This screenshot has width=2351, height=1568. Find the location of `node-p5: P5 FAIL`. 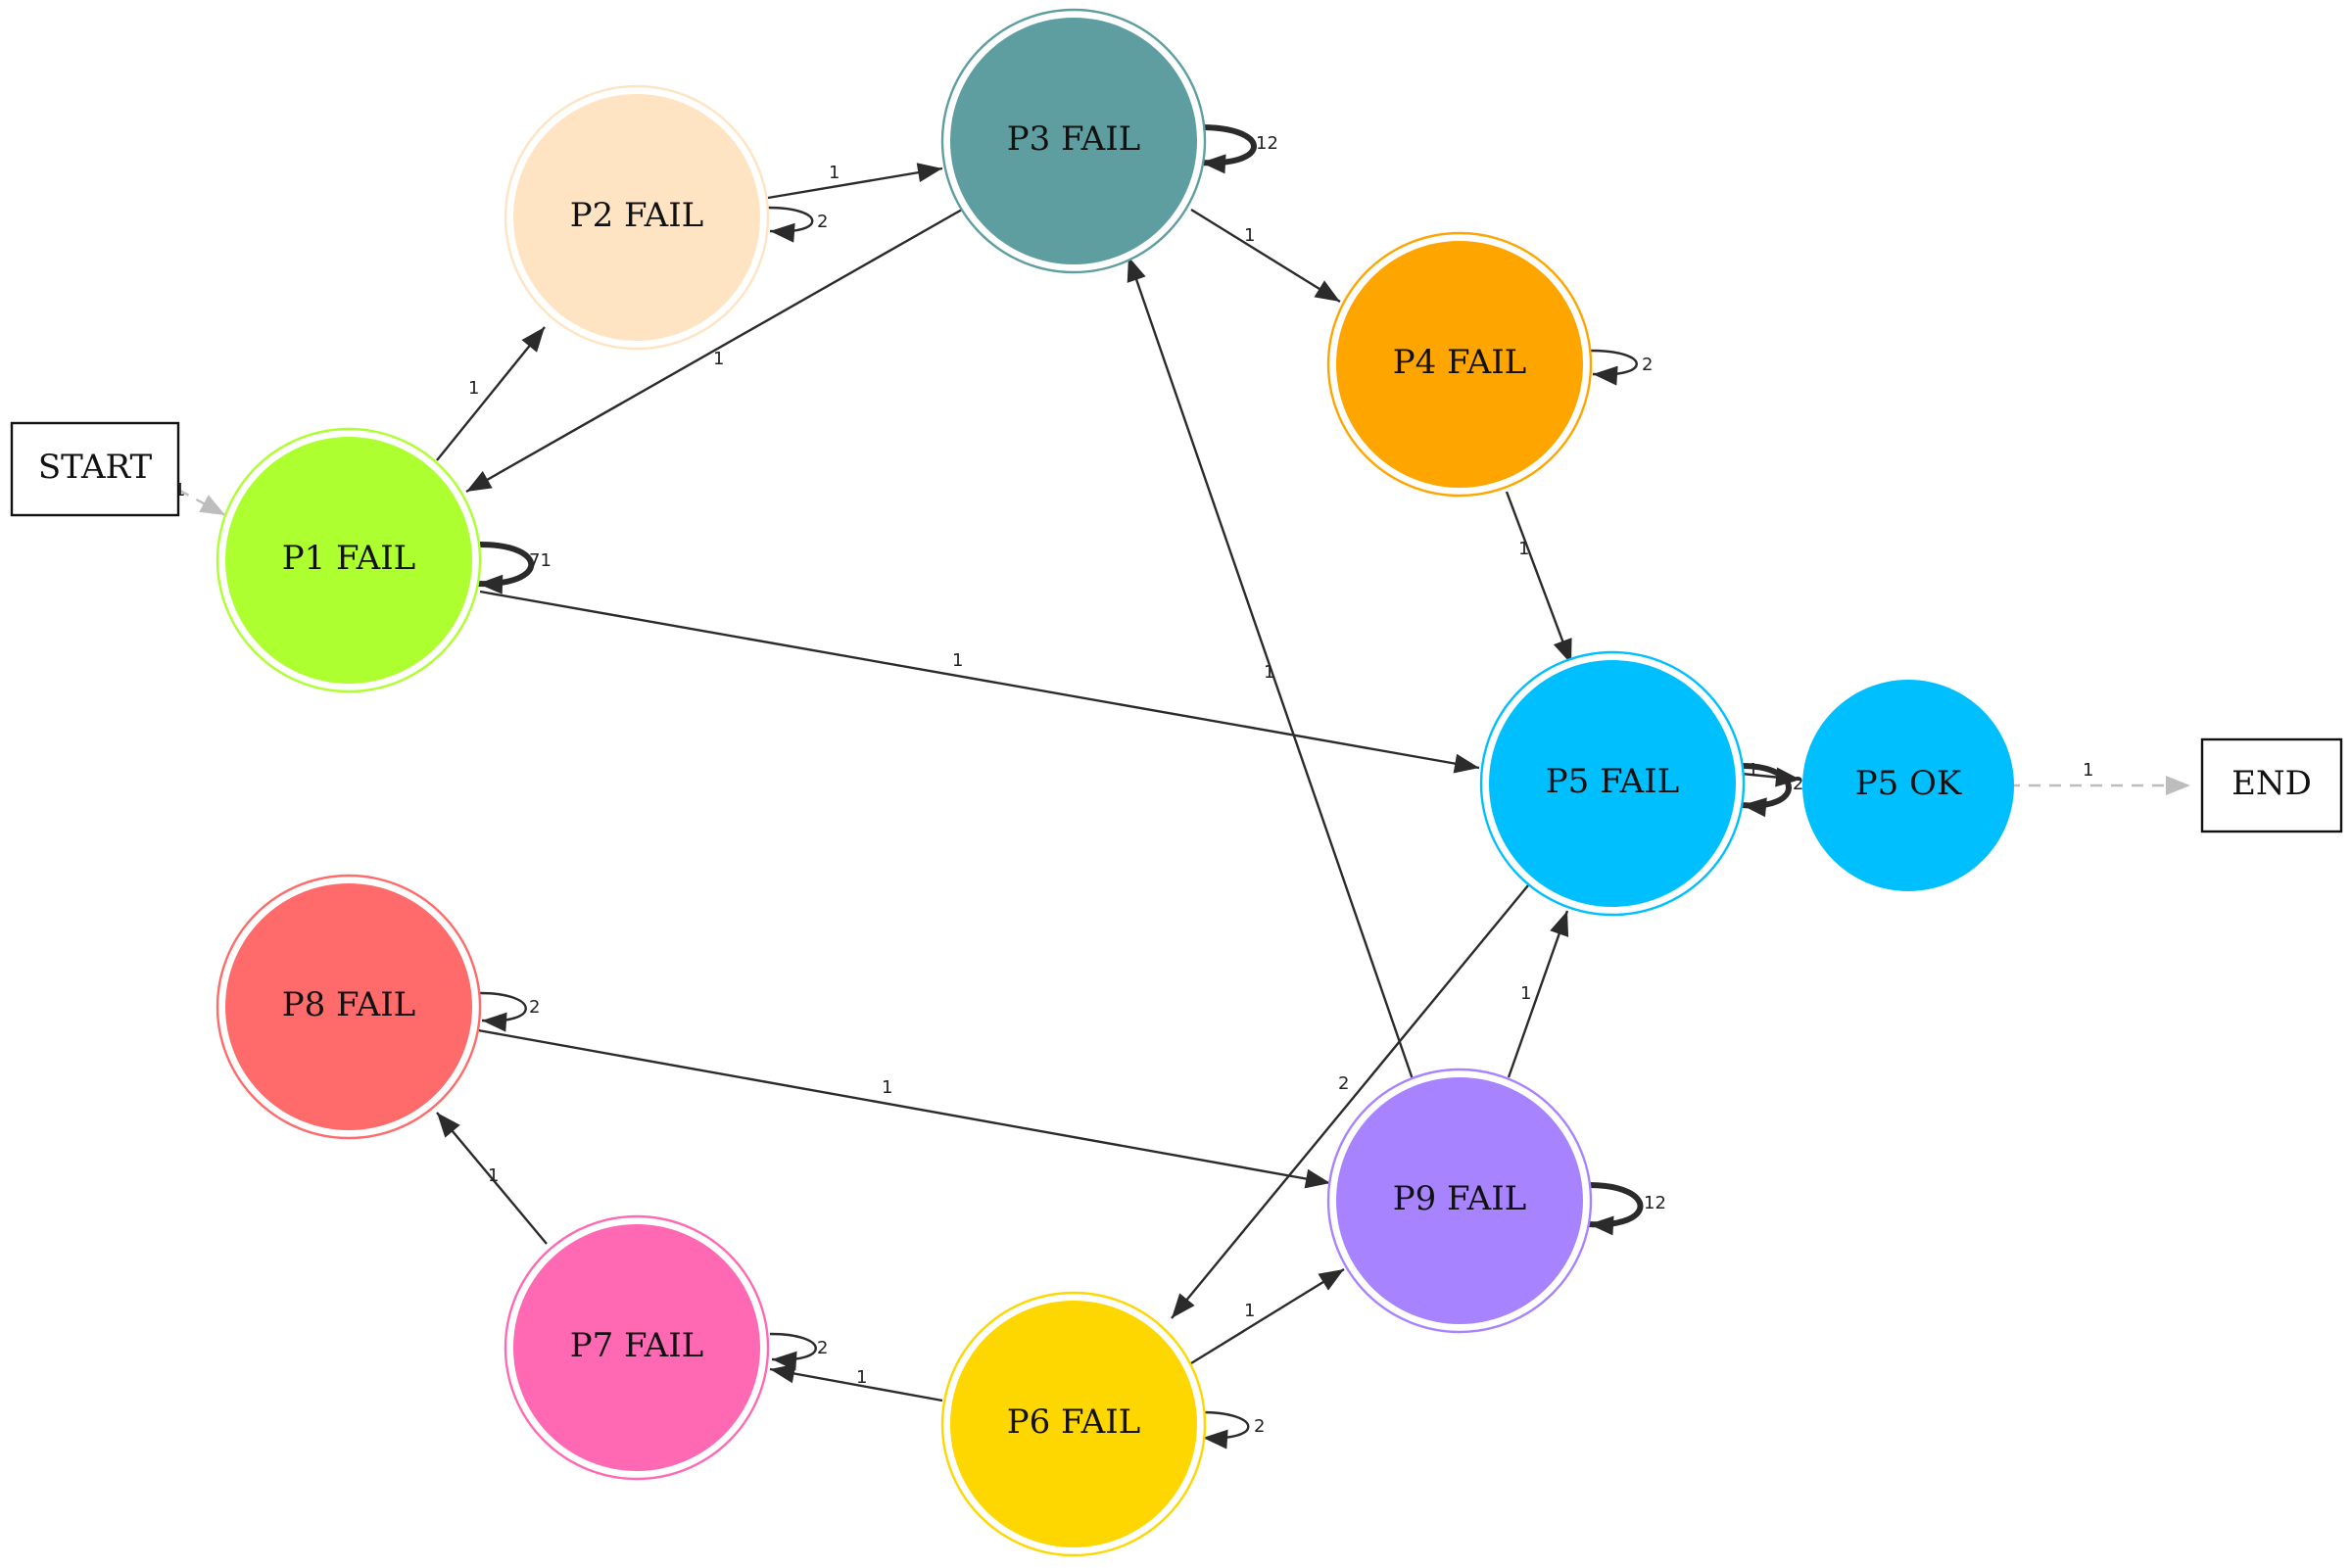

node-p5: P5 FAIL is located at coordinates (1612, 783).